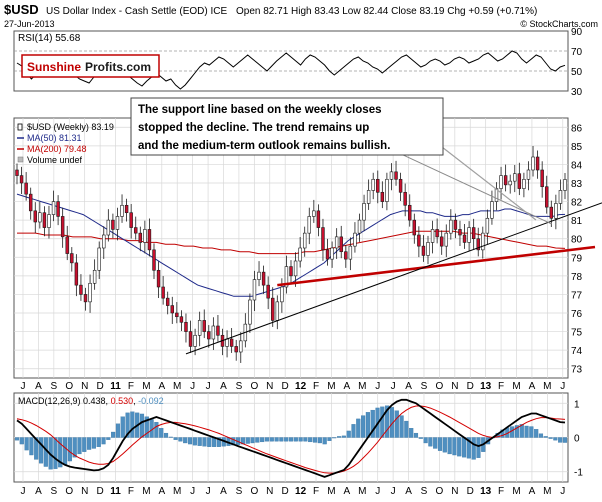 The image size is (602, 502). I want to click on macd-line, so click(291, 438).